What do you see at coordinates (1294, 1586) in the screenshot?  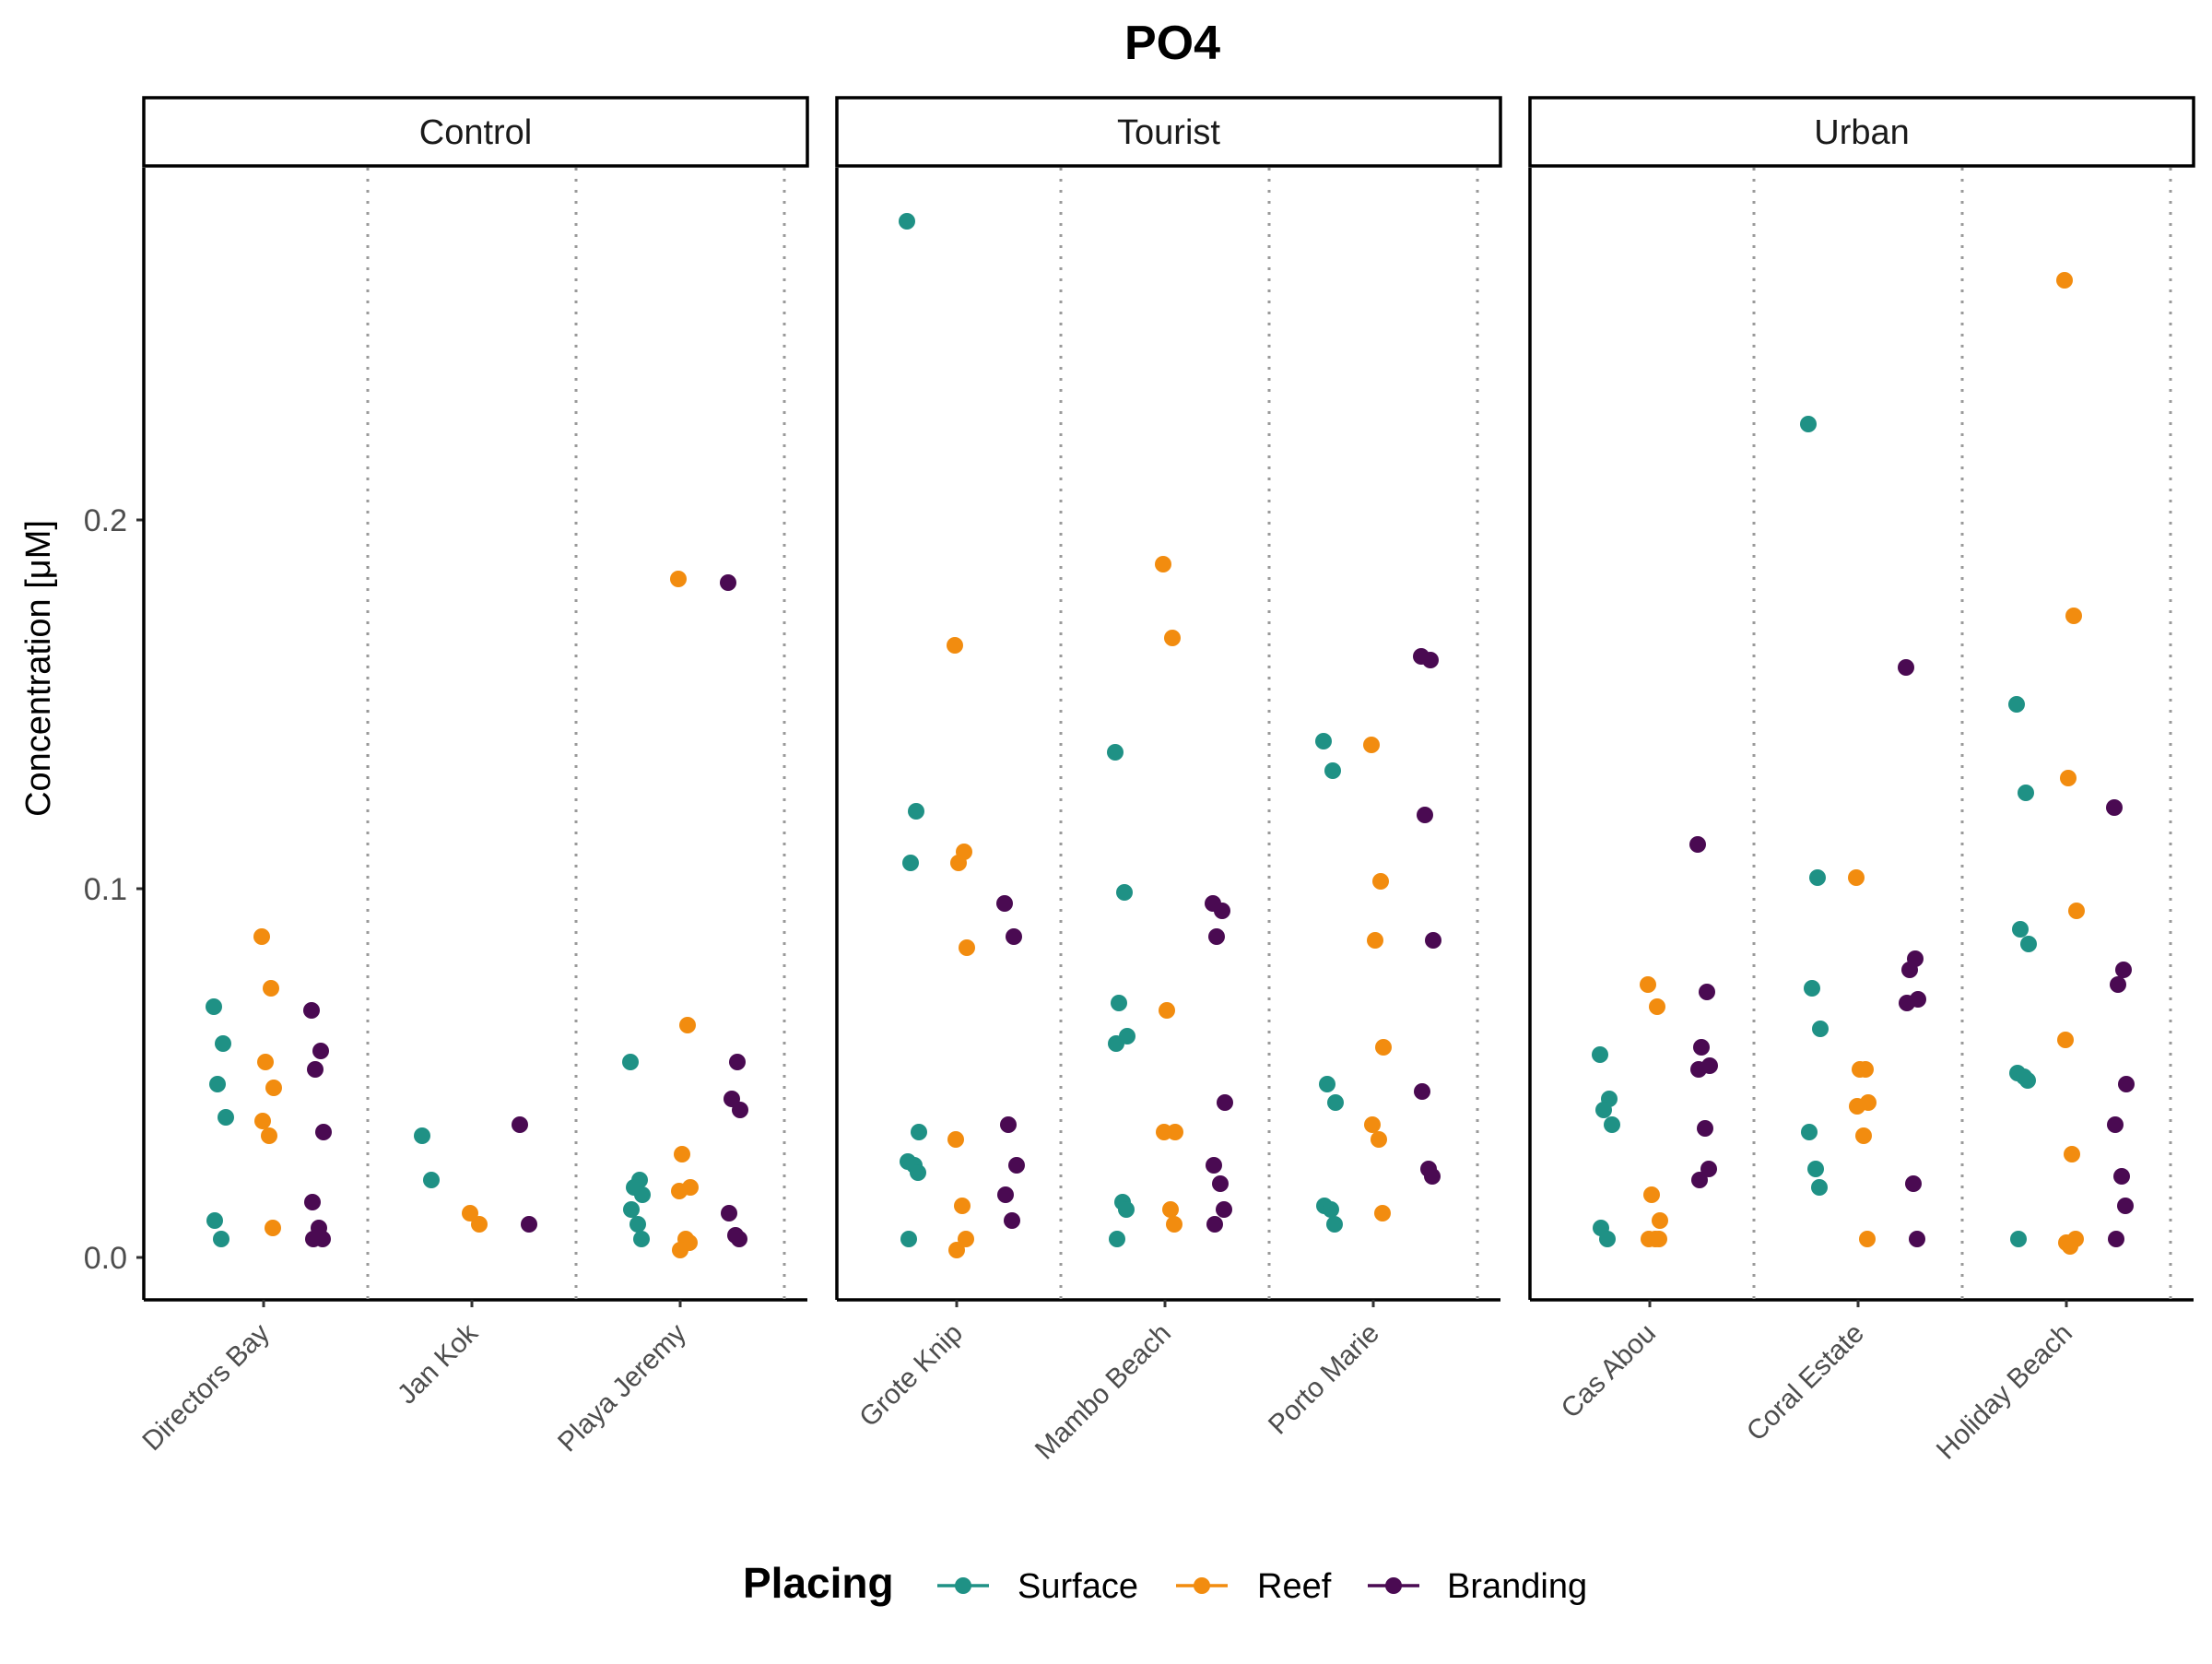 I see `legend-item-reef: Reef` at bounding box center [1294, 1586].